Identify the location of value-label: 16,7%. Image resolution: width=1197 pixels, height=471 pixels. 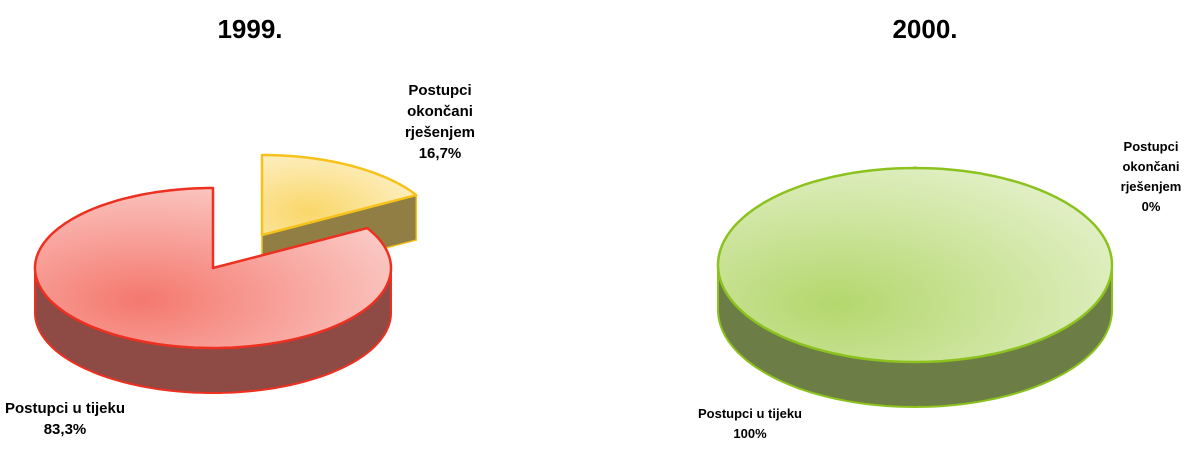
(440, 153).